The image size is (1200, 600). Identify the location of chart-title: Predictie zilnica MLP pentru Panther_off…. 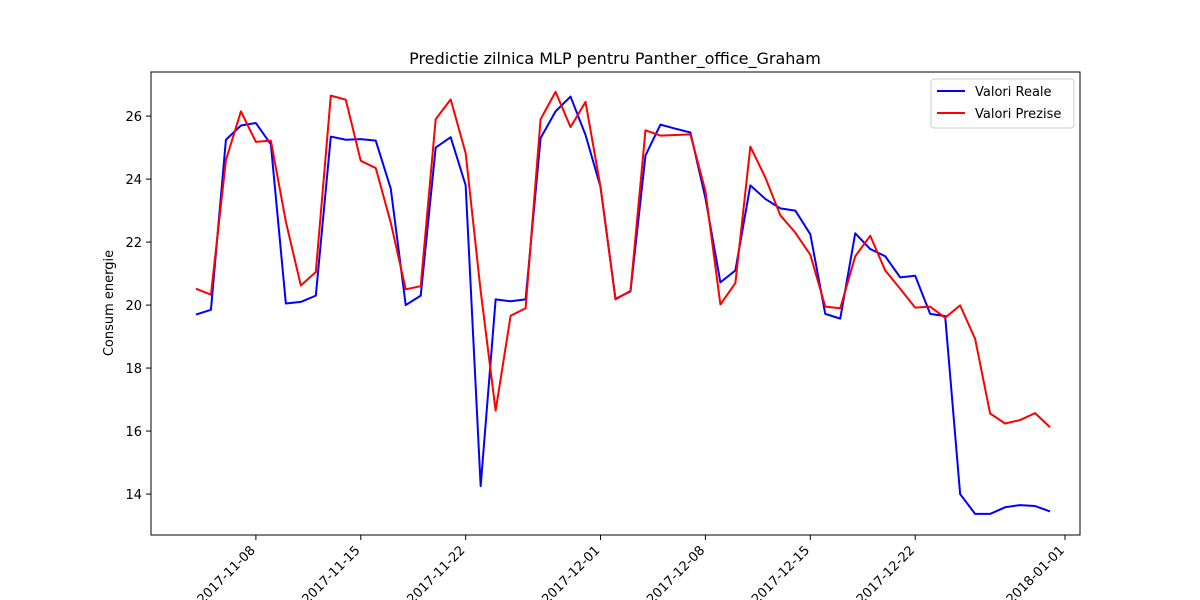
(615, 59).